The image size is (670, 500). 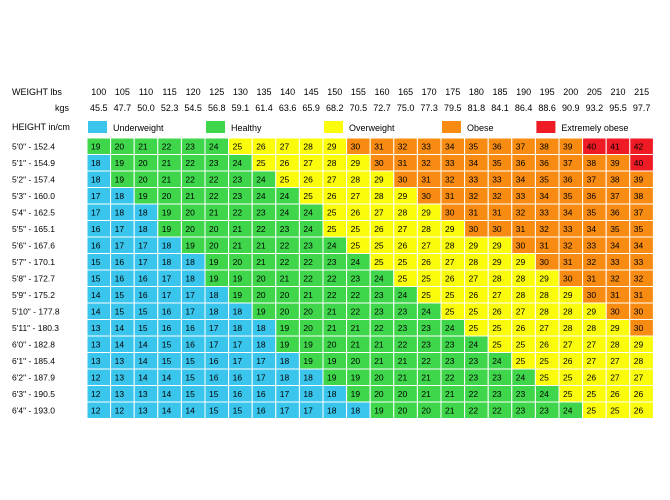 I want to click on bmi-value: 12, so click(x=96, y=377).